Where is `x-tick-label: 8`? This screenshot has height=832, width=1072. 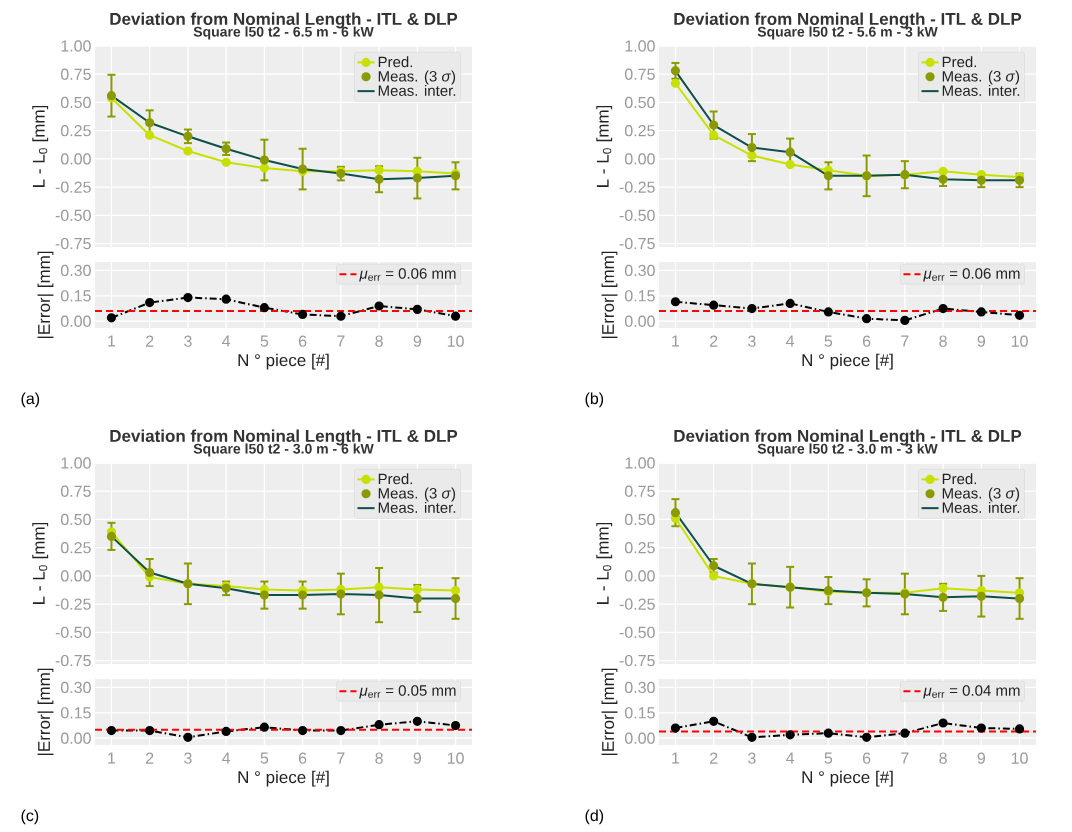 x-tick-label: 8 is located at coordinates (943, 341).